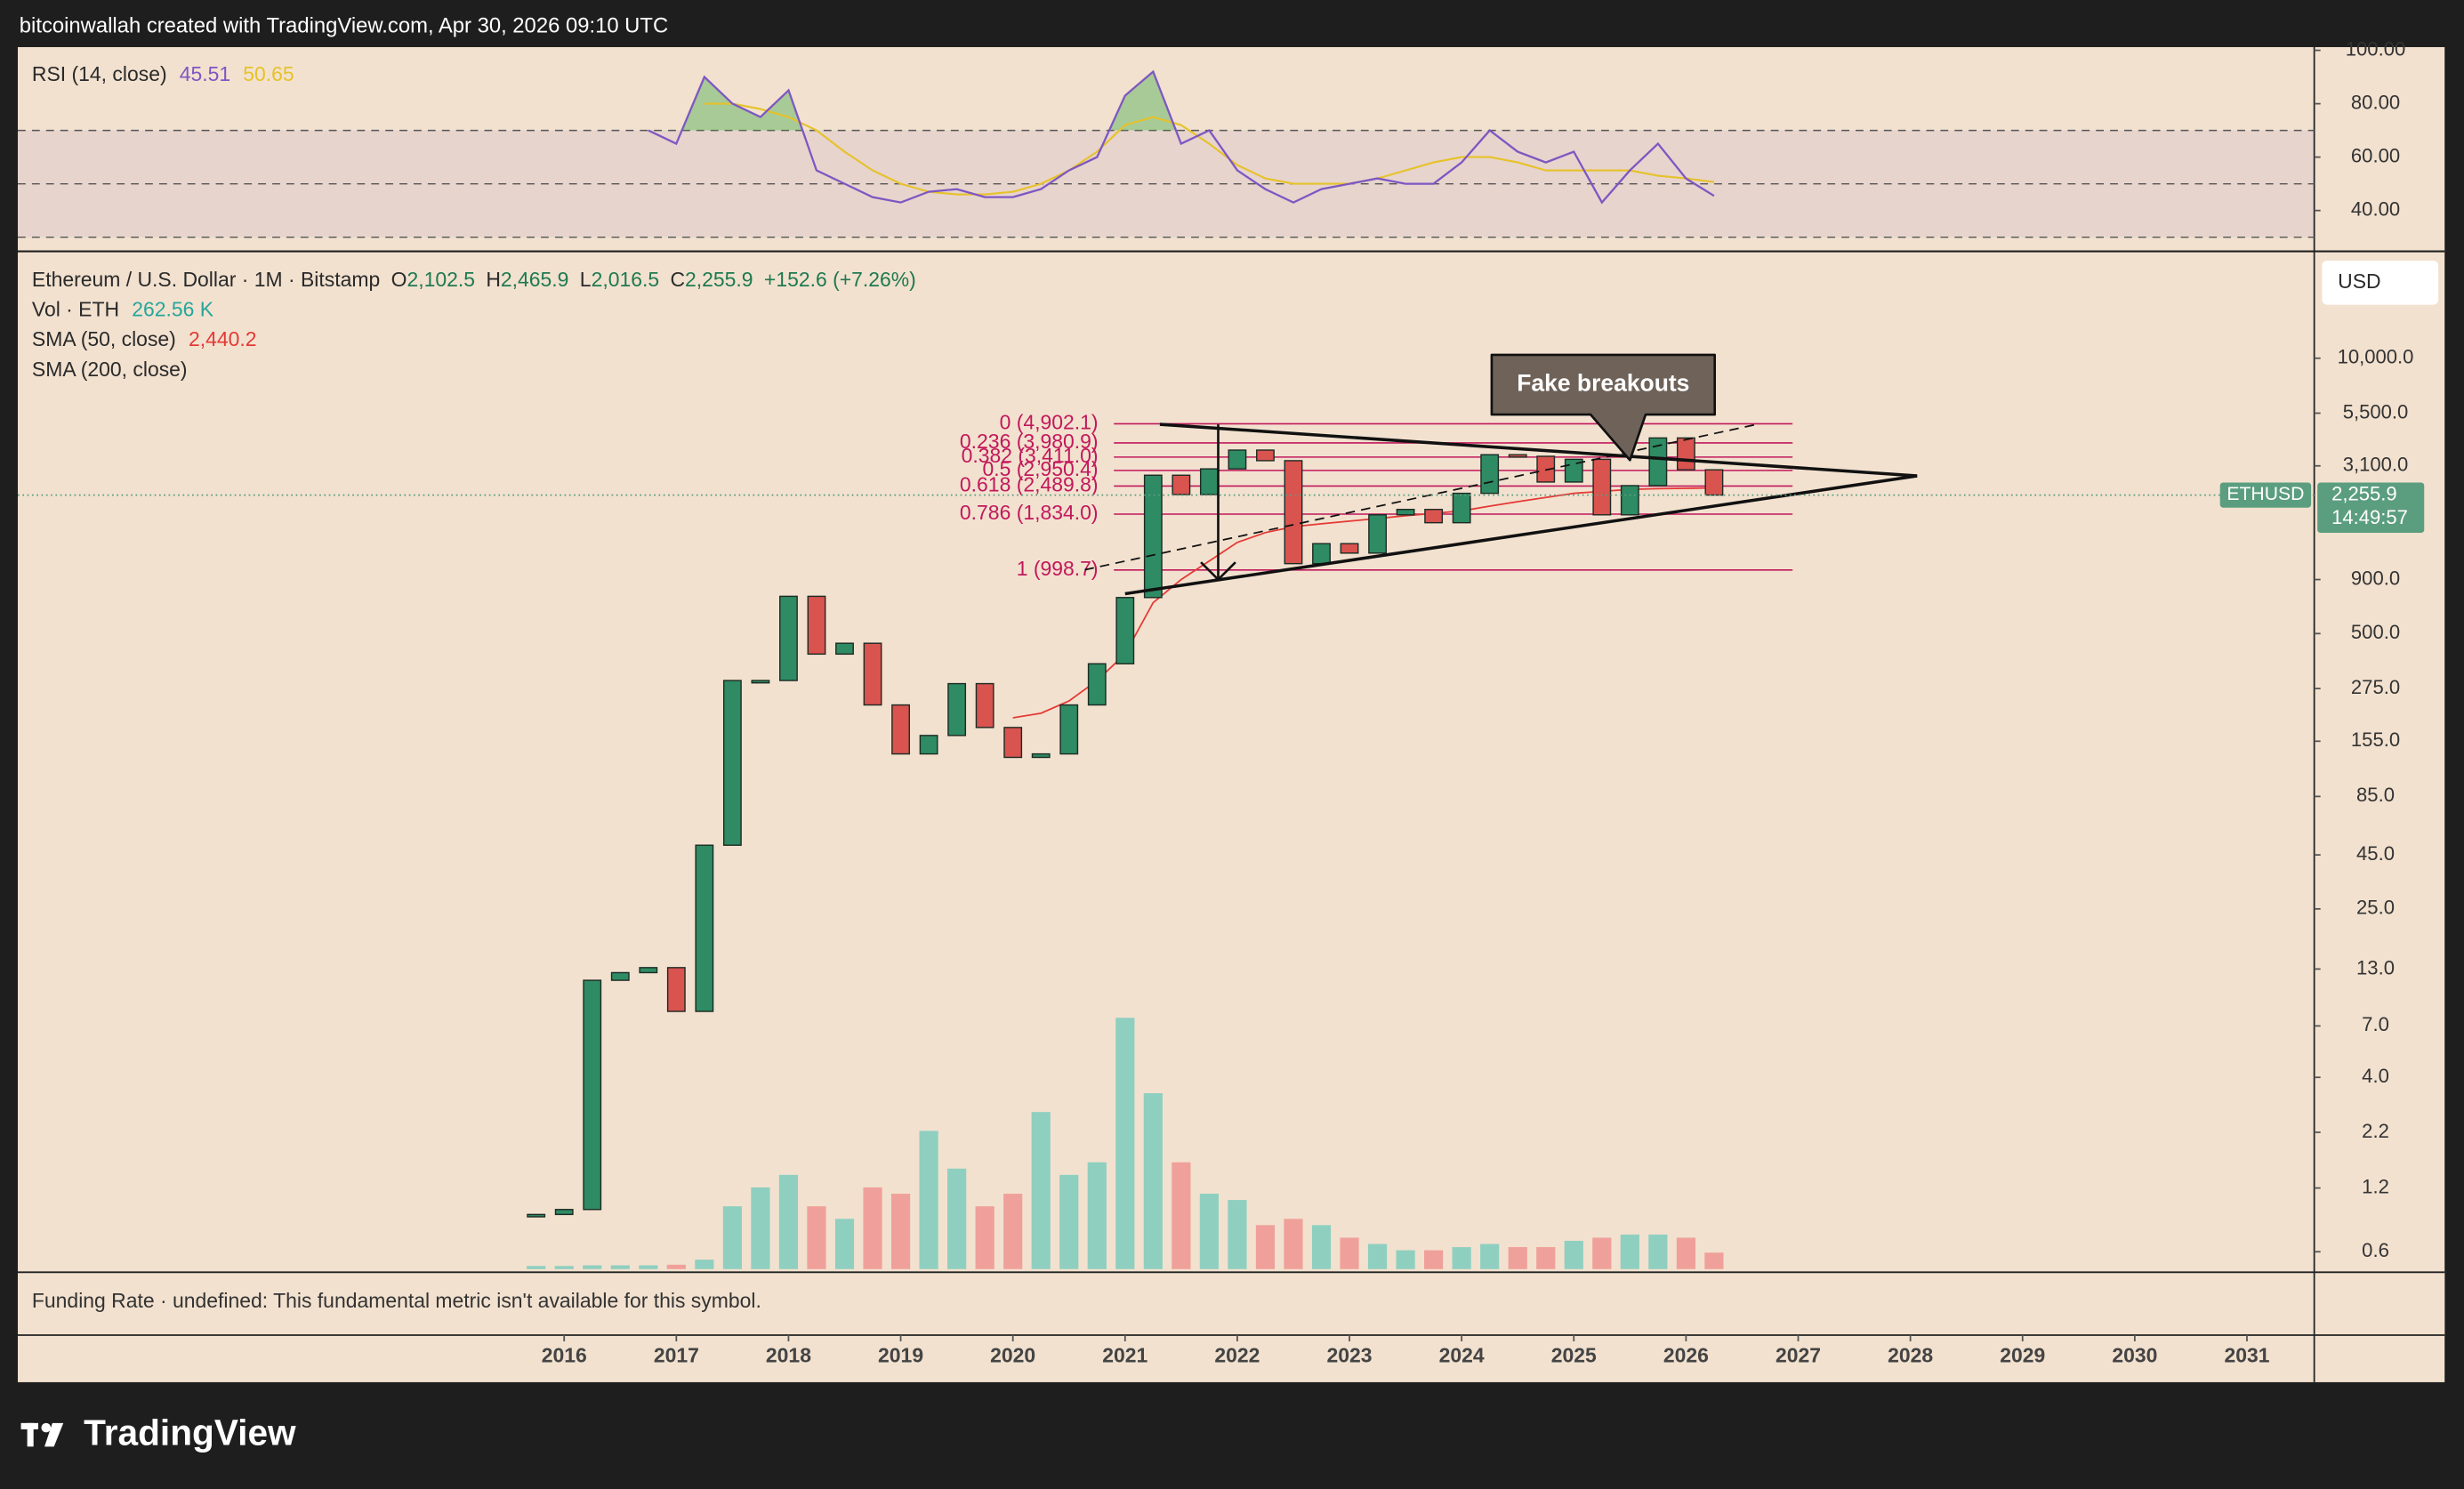 The height and width of the screenshot is (1489, 2464). What do you see at coordinates (626, 279) in the screenshot?
I see `ohlc-value: 2,016.5` at bounding box center [626, 279].